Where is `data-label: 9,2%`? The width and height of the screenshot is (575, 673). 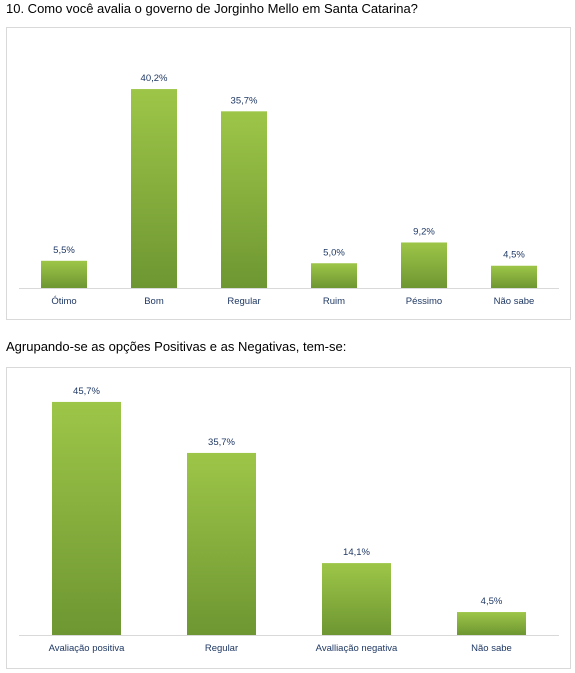 data-label: 9,2% is located at coordinates (424, 231).